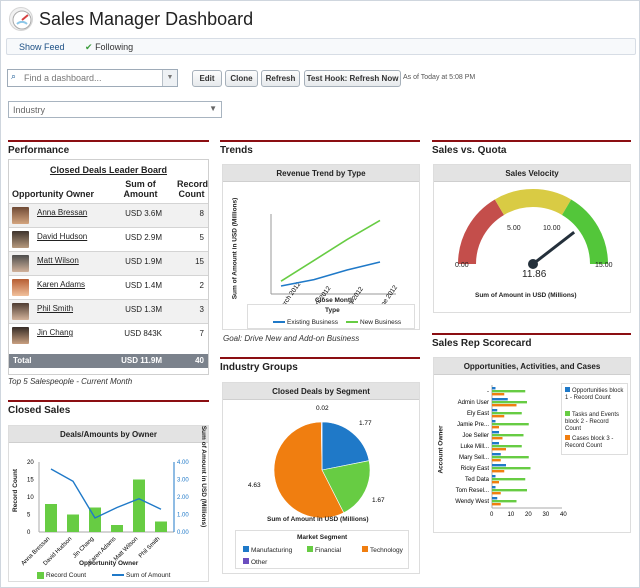 The width and height of the screenshot is (640, 588). I want to click on following-label: Following, so click(114, 47).